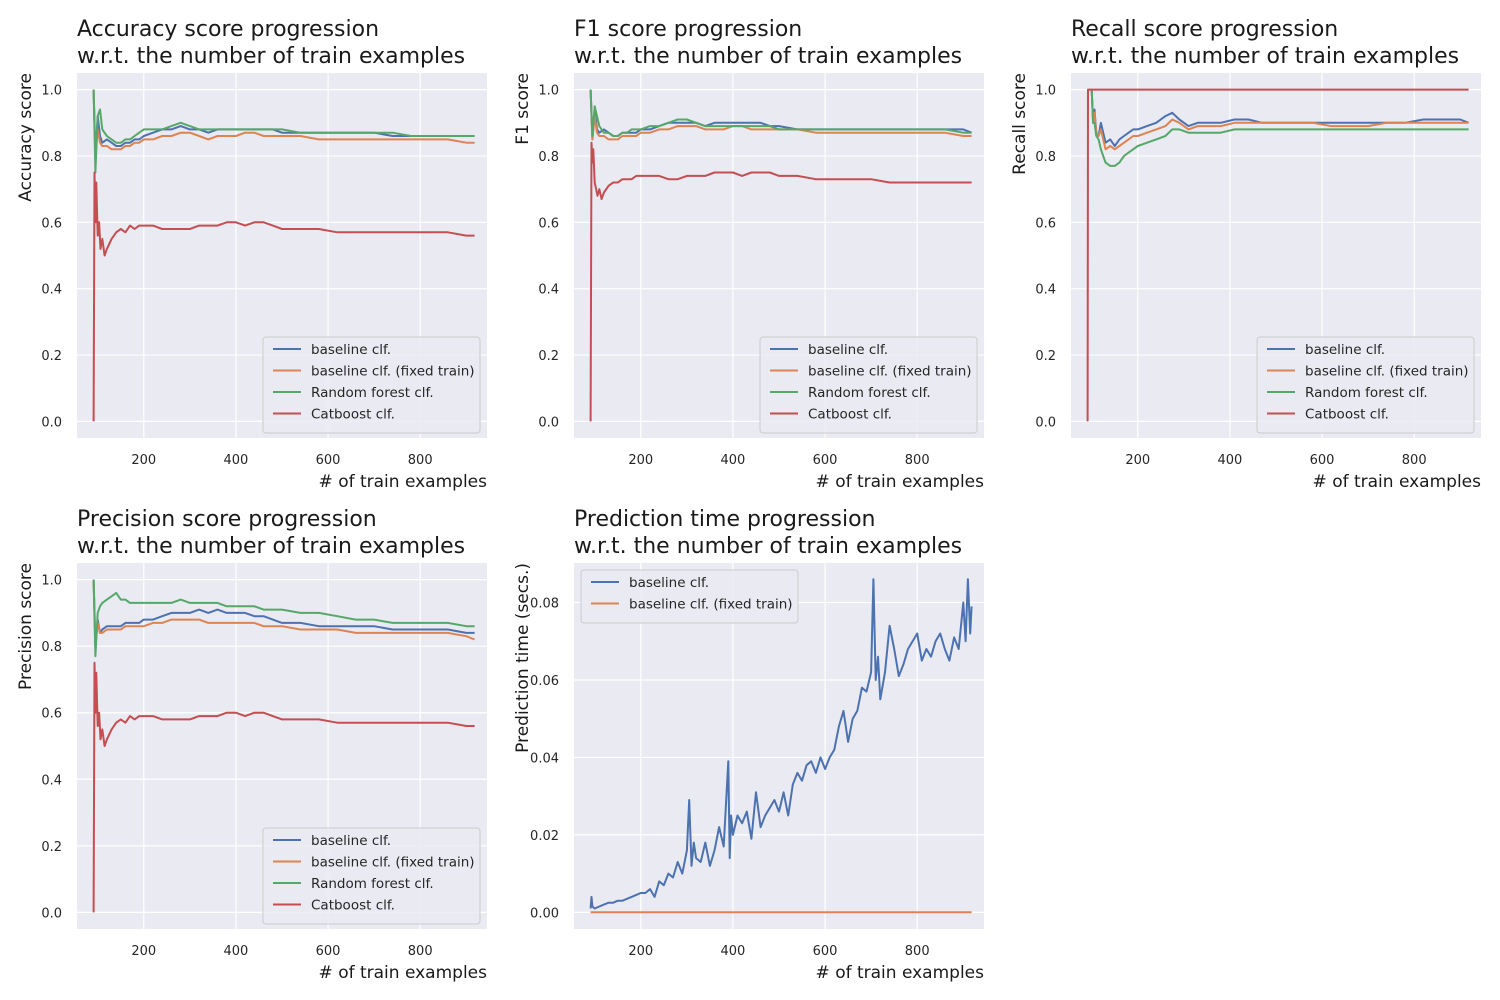  Describe the element at coordinates (523, 658) in the screenshot. I see `y-axis-label: Prediction time (secs.)` at that location.